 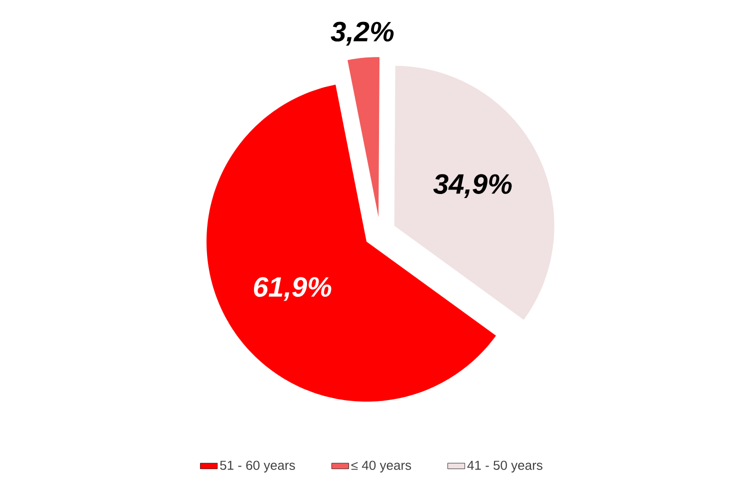 What do you see at coordinates (257, 466) in the screenshot?
I see `legend-label: 51 - 60 years` at bounding box center [257, 466].